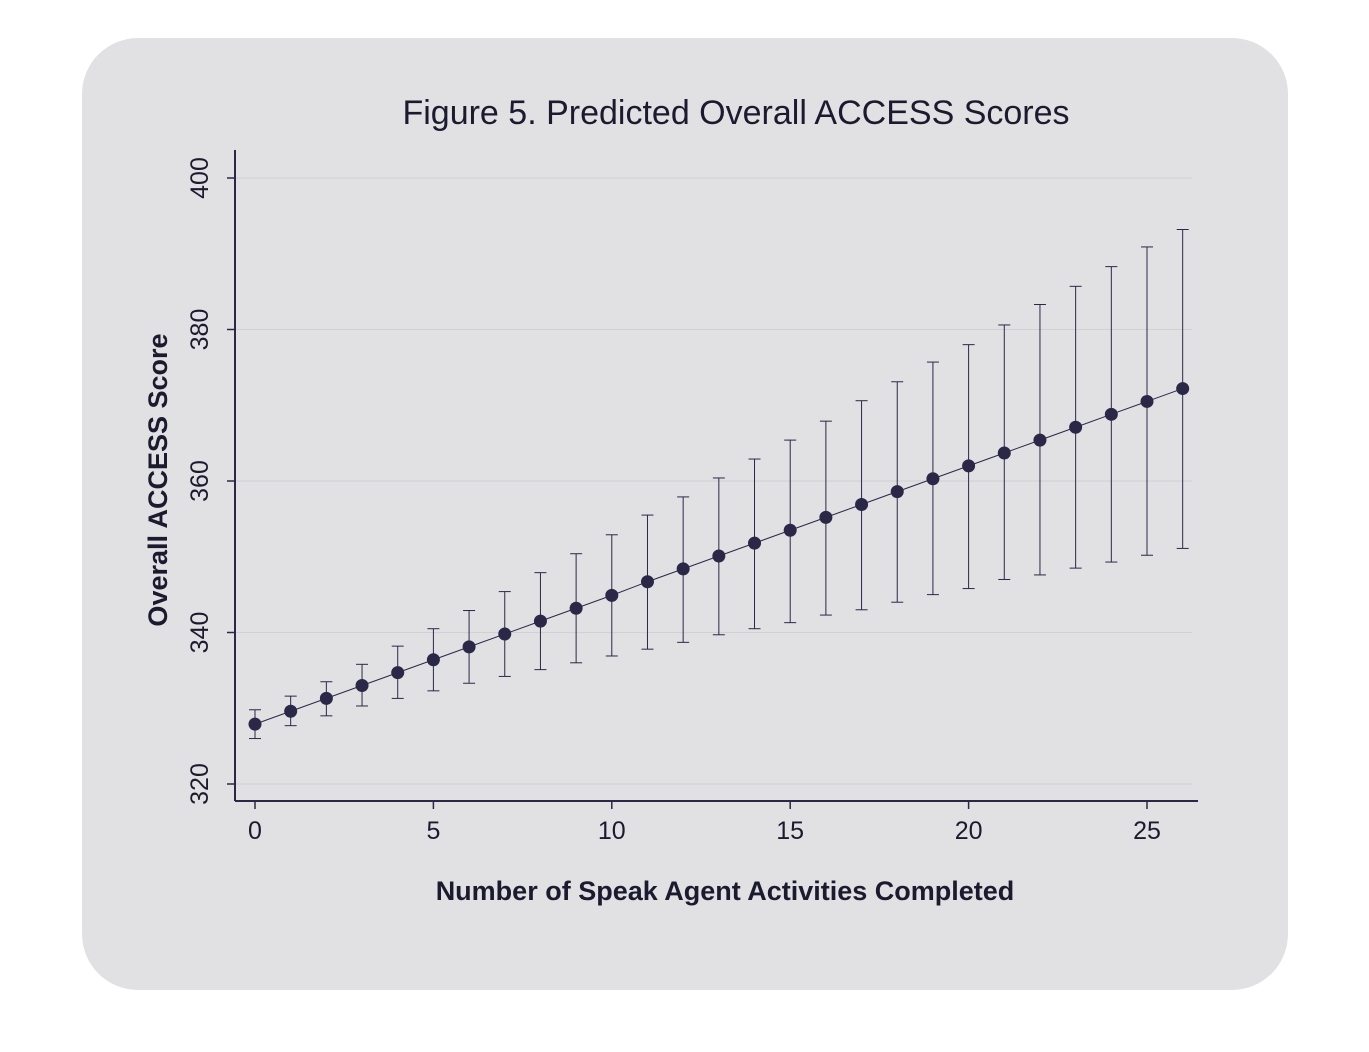 The height and width of the screenshot is (1052, 1369). I want to click on x-tick-label-10: 10, so click(612, 831).